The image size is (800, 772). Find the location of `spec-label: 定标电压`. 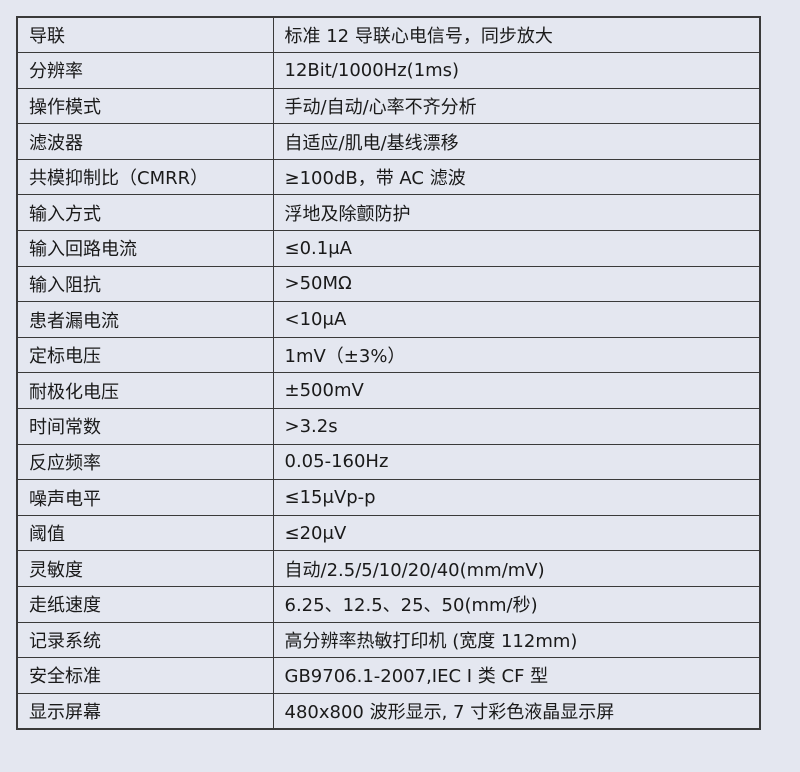

spec-label: 定标电压 is located at coordinates (145, 355).